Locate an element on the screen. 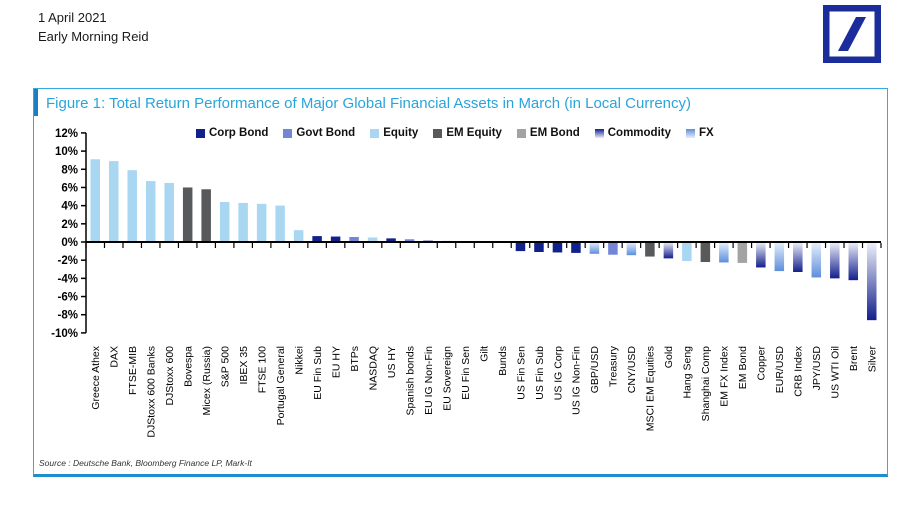  bar-btps is located at coordinates (354, 239).